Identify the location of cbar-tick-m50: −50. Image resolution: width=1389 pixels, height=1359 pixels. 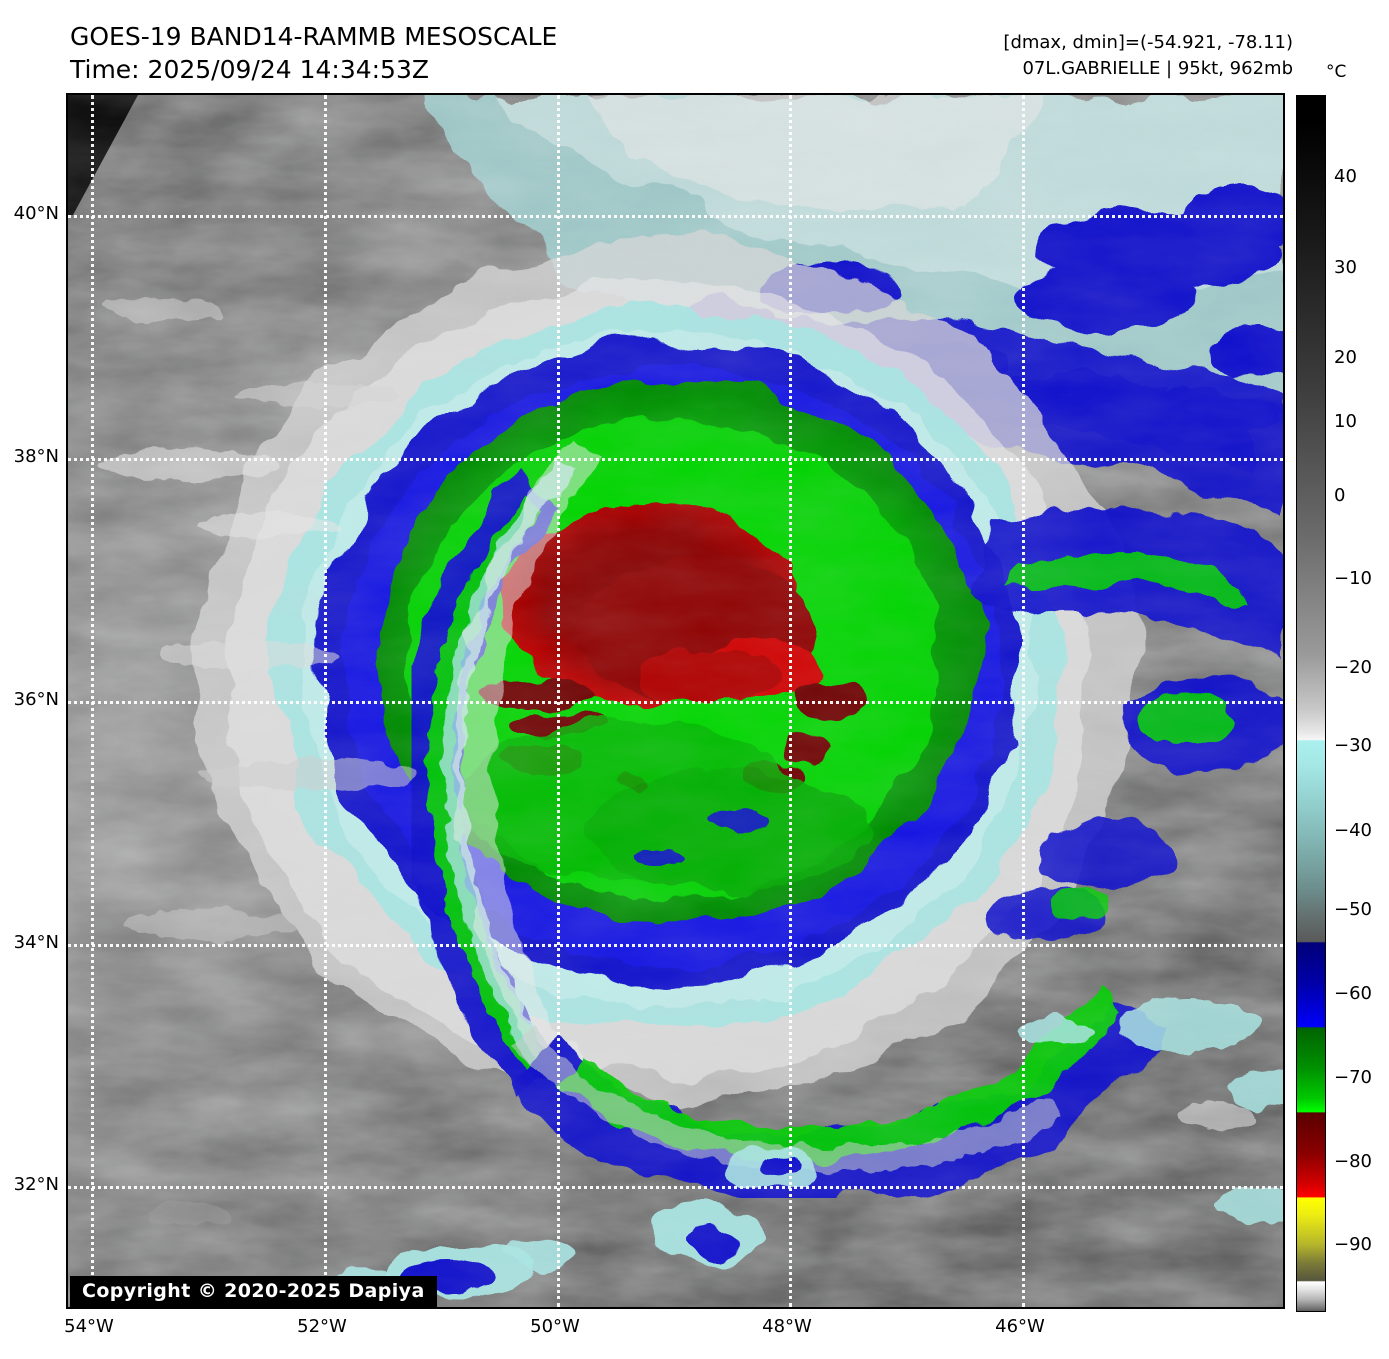
(1353, 909).